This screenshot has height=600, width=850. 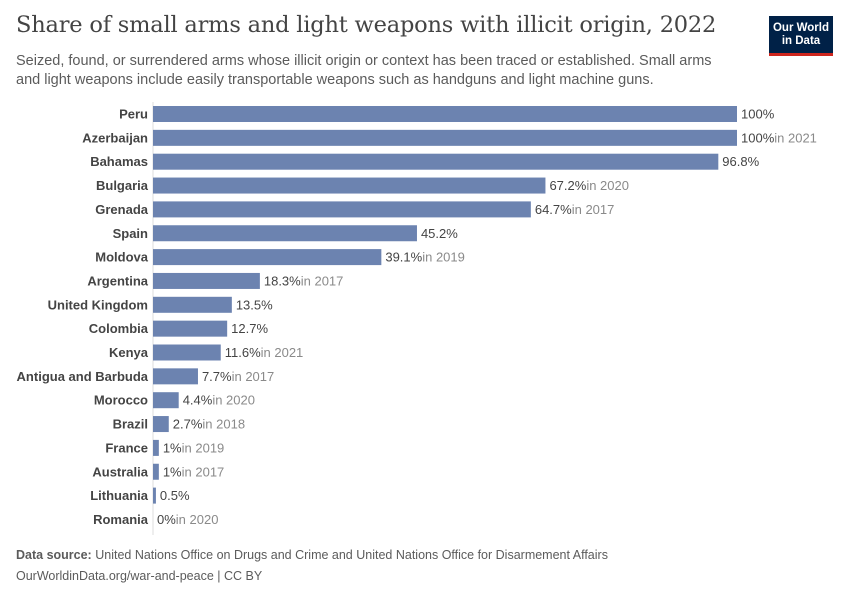 What do you see at coordinates (439, 233) in the screenshot?
I see `value-label: 45.2%` at bounding box center [439, 233].